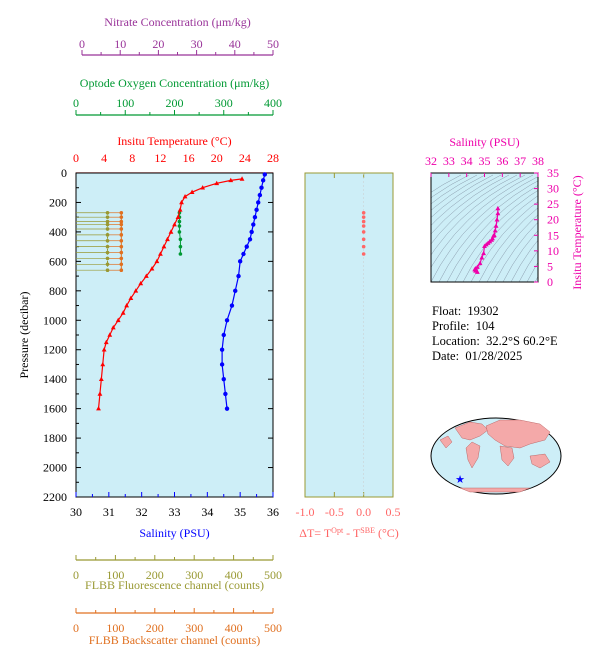  I want to click on pressure-tick-label: 2000, so click(55, 468).